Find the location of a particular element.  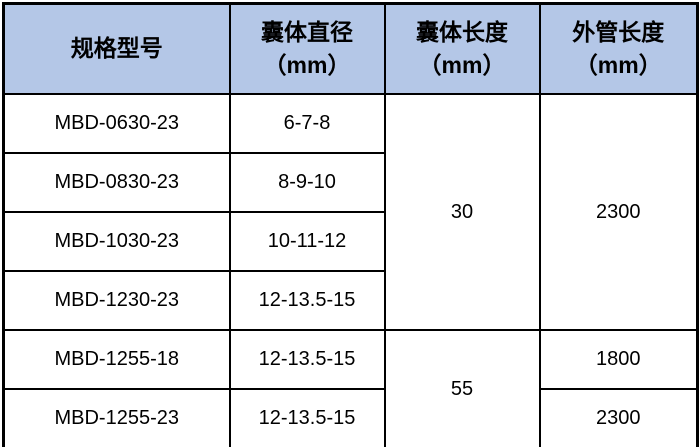

table-row: MBD-1255-23 12-13.5-15 2300 is located at coordinates (350, 417).